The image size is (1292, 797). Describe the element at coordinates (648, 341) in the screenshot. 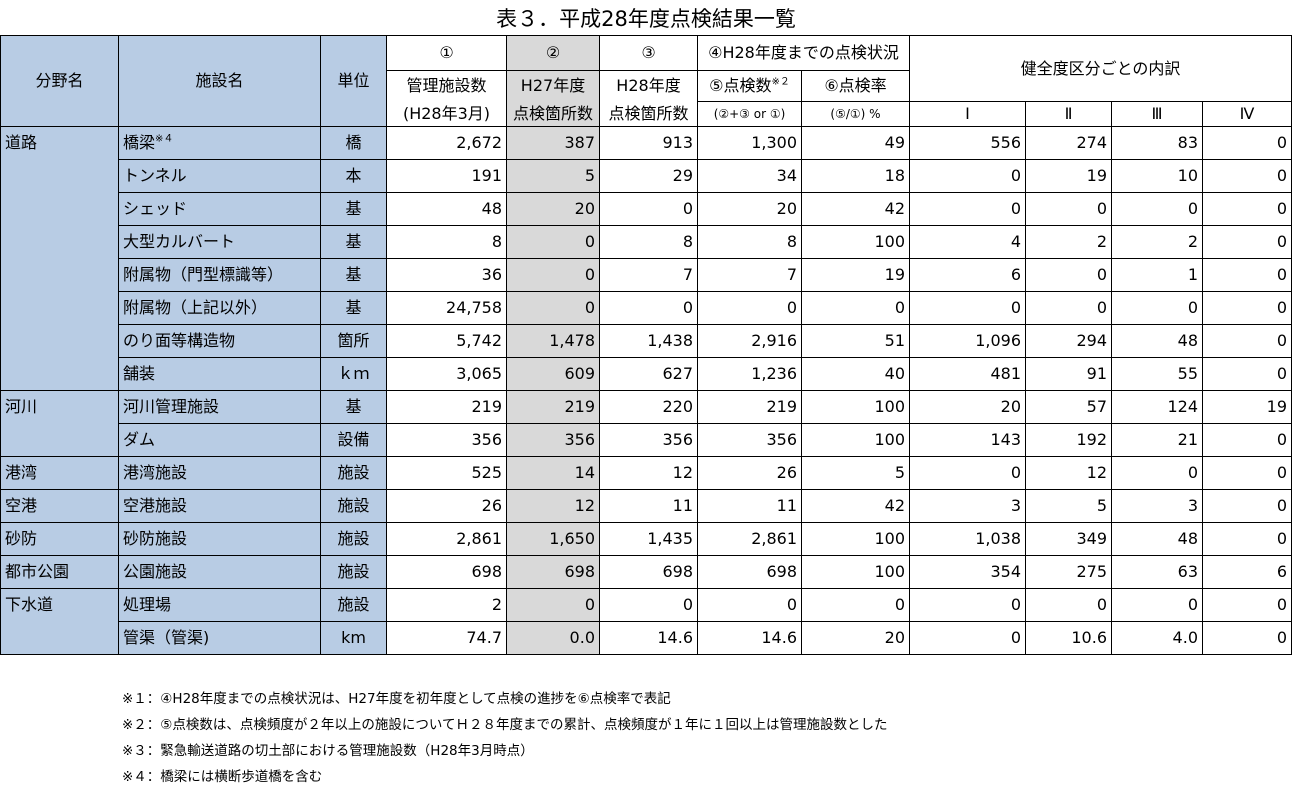

I see `cell-h28-count: 1,438` at that location.